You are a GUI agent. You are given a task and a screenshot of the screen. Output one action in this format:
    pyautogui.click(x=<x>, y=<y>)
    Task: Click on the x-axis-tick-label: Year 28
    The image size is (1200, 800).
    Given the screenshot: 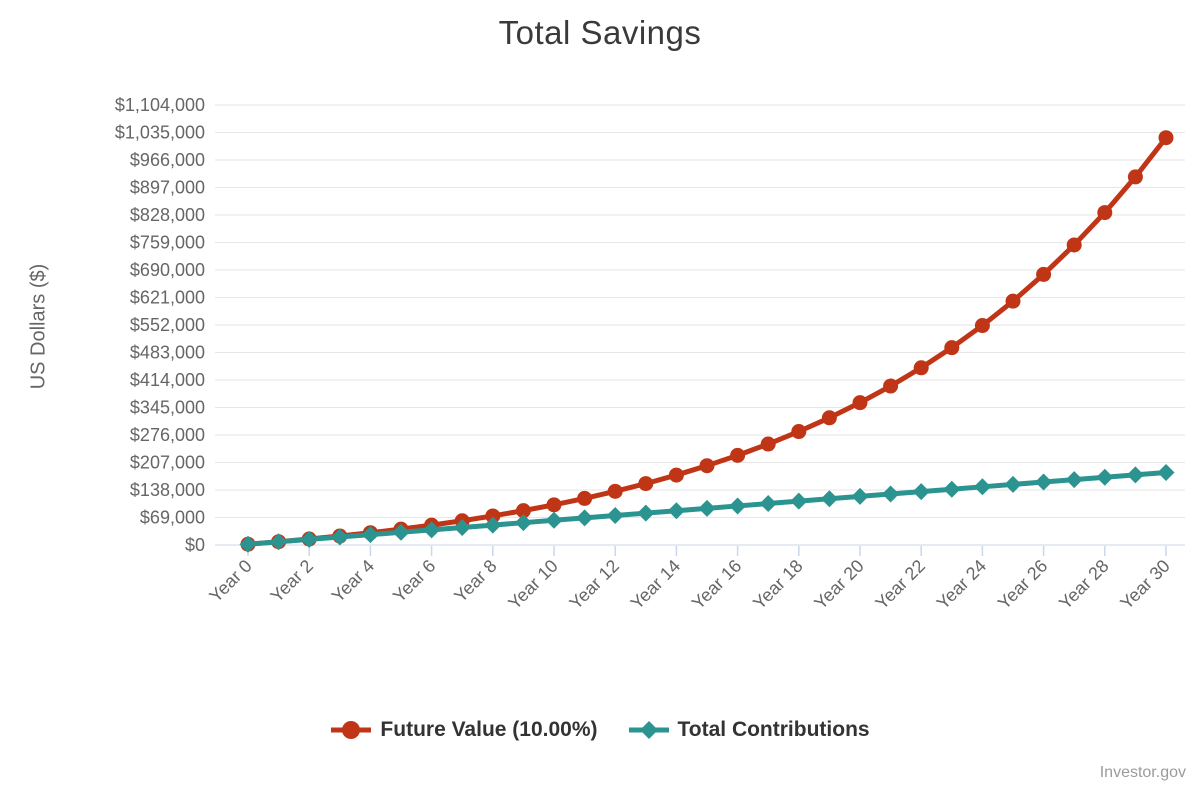 What is the action you would take?
    pyautogui.click(x=1084, y=585)
    